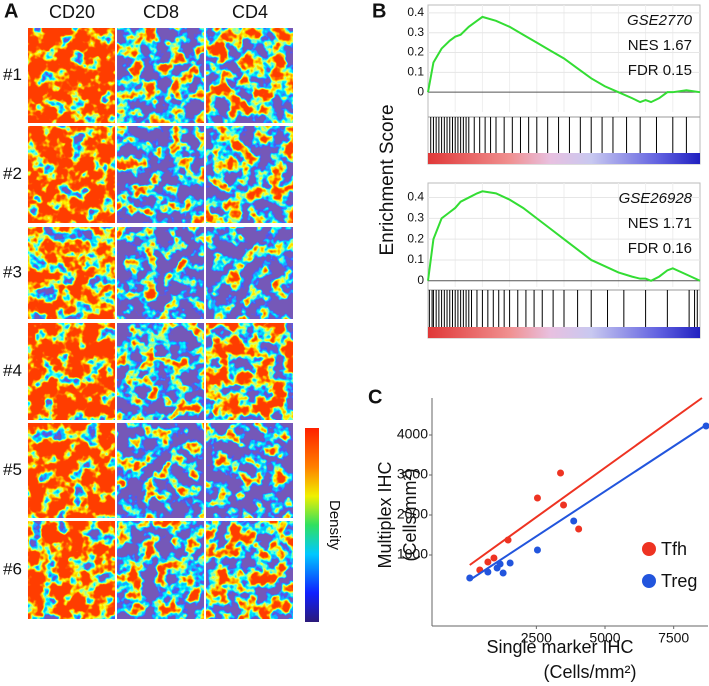  Describe the element at coordinates (12, 74) in the screenshot. I see `row-label: #1` at that location.